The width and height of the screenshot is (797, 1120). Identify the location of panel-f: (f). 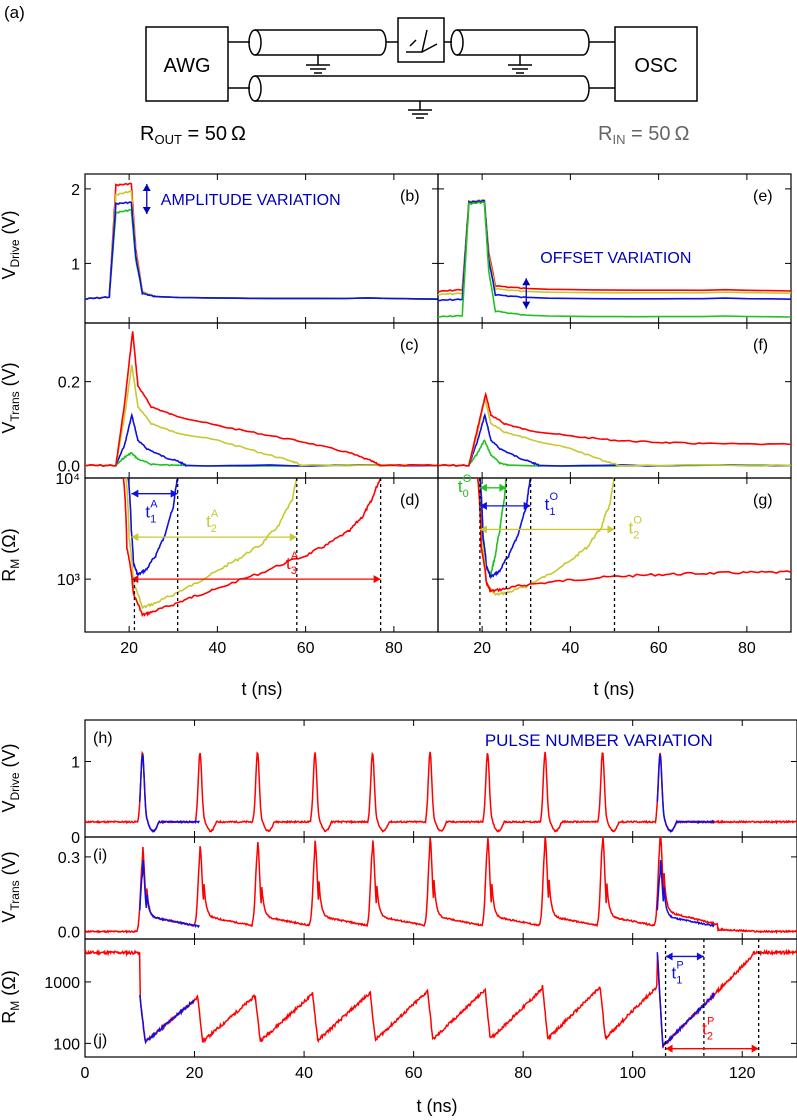
(614, 400).